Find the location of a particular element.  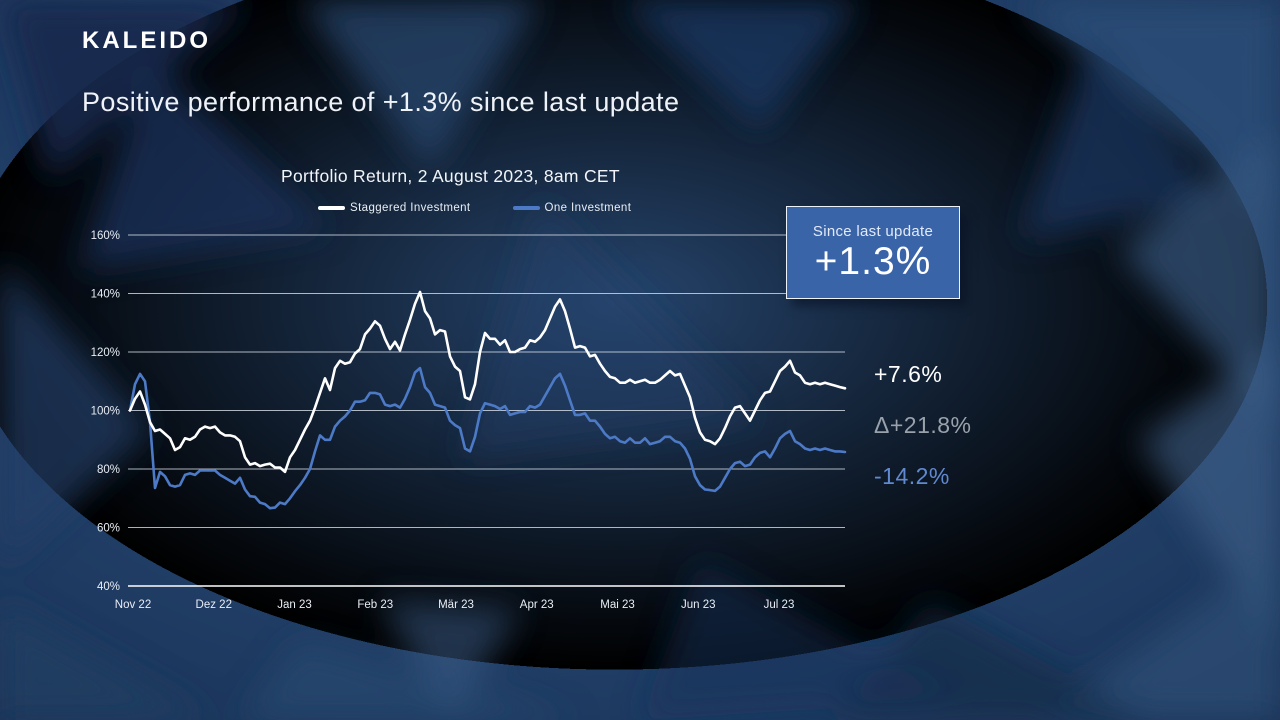

legend-item-one-investment: One Investment is located at coordinates (572, 208).